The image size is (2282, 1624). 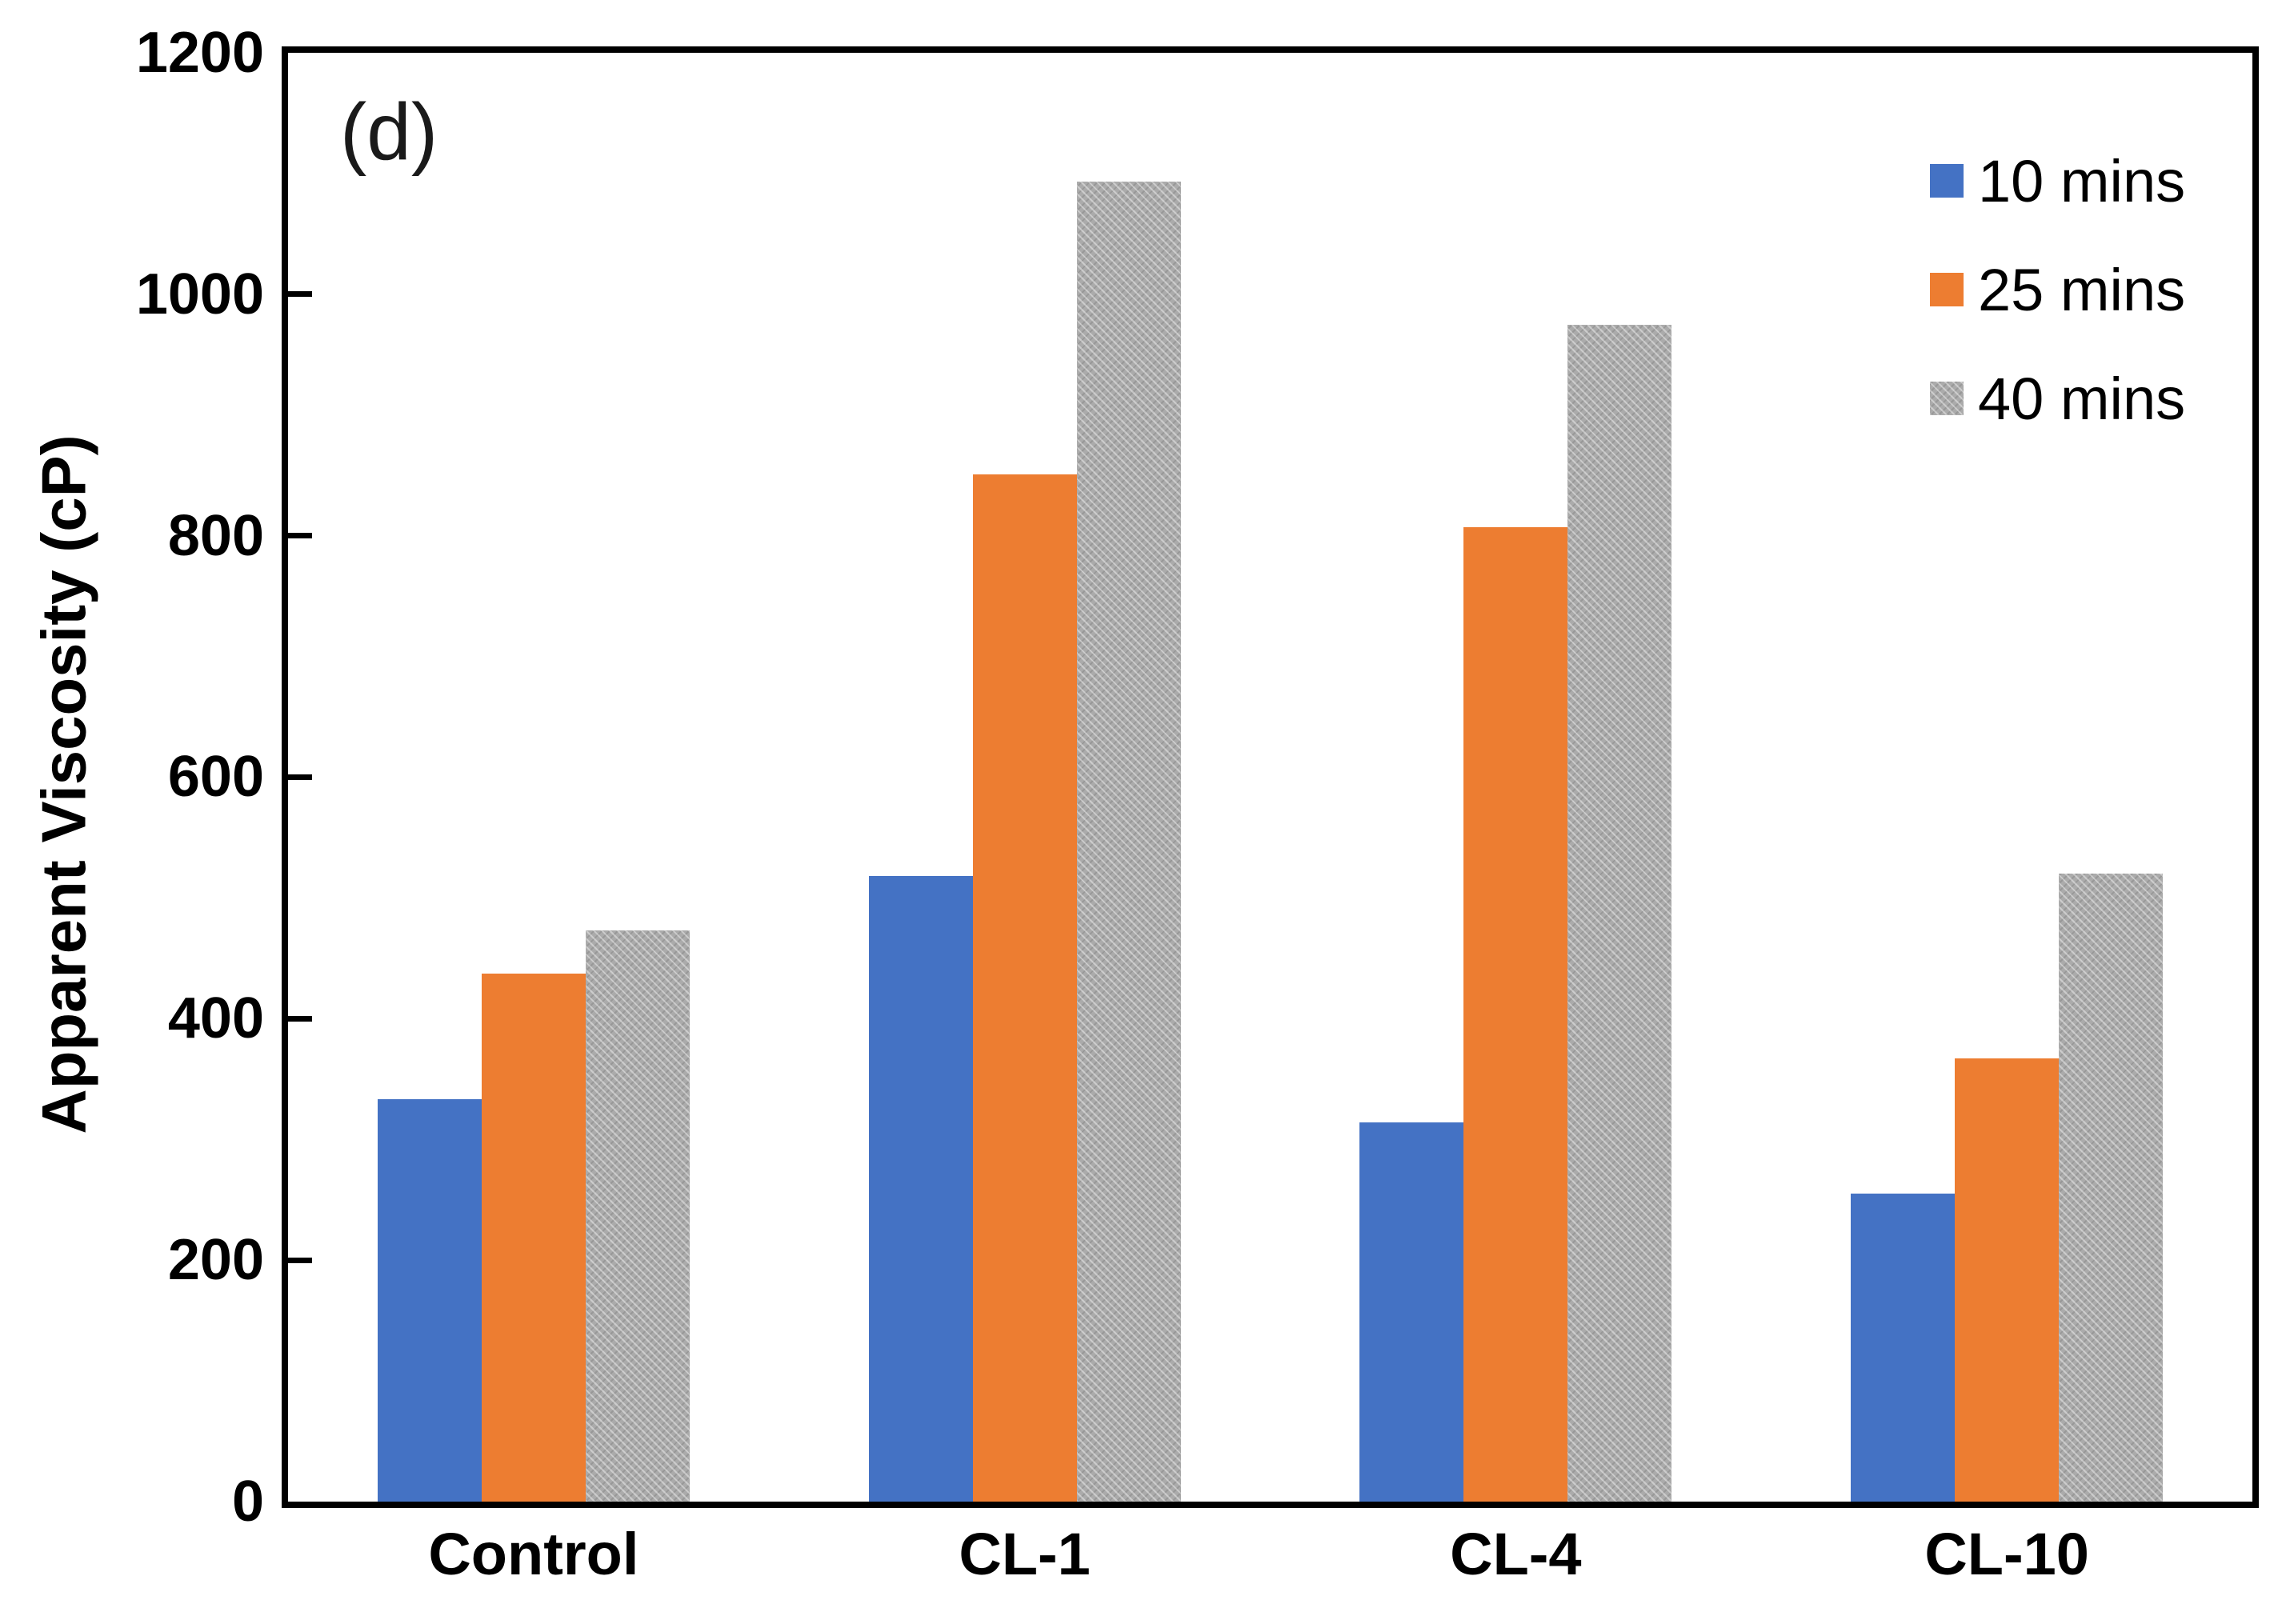 I want to click on y-tick-label: 0, so click(x=247, y=1501).